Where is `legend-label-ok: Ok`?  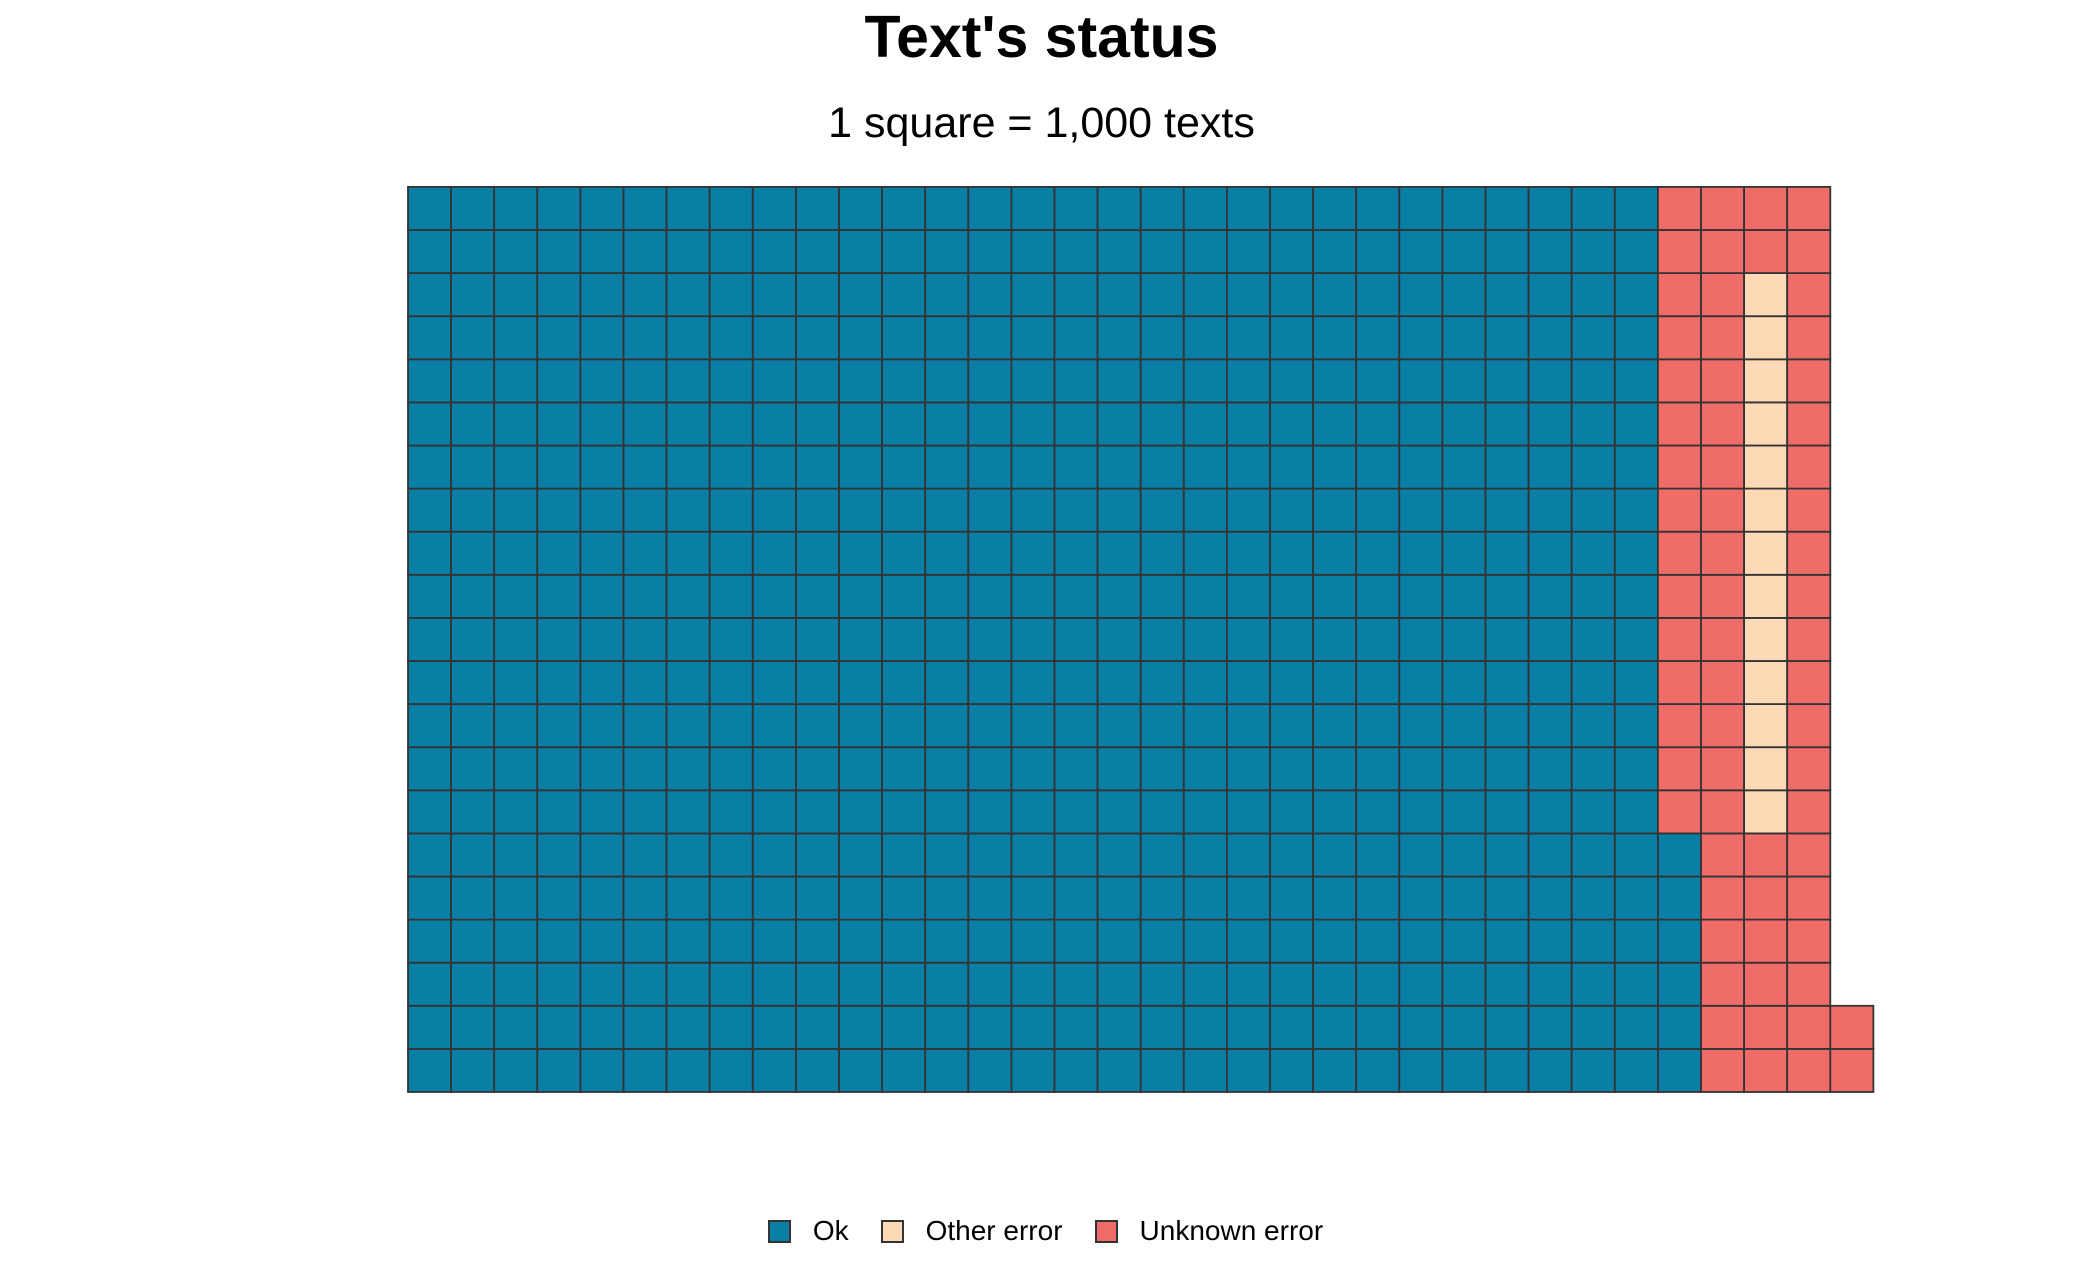
legend-label-ok: Ok is located at coordinates (830, 1230).